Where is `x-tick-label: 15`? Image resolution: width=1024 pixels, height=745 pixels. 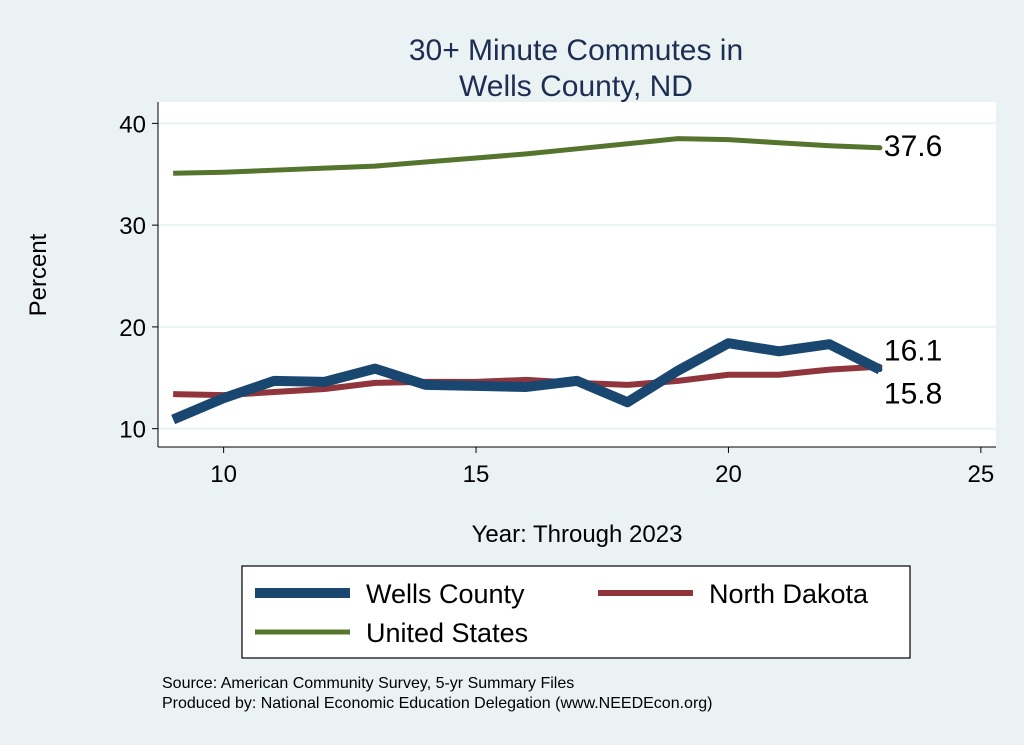
x-tick-label: 15 is located at coordinates (476, 474).